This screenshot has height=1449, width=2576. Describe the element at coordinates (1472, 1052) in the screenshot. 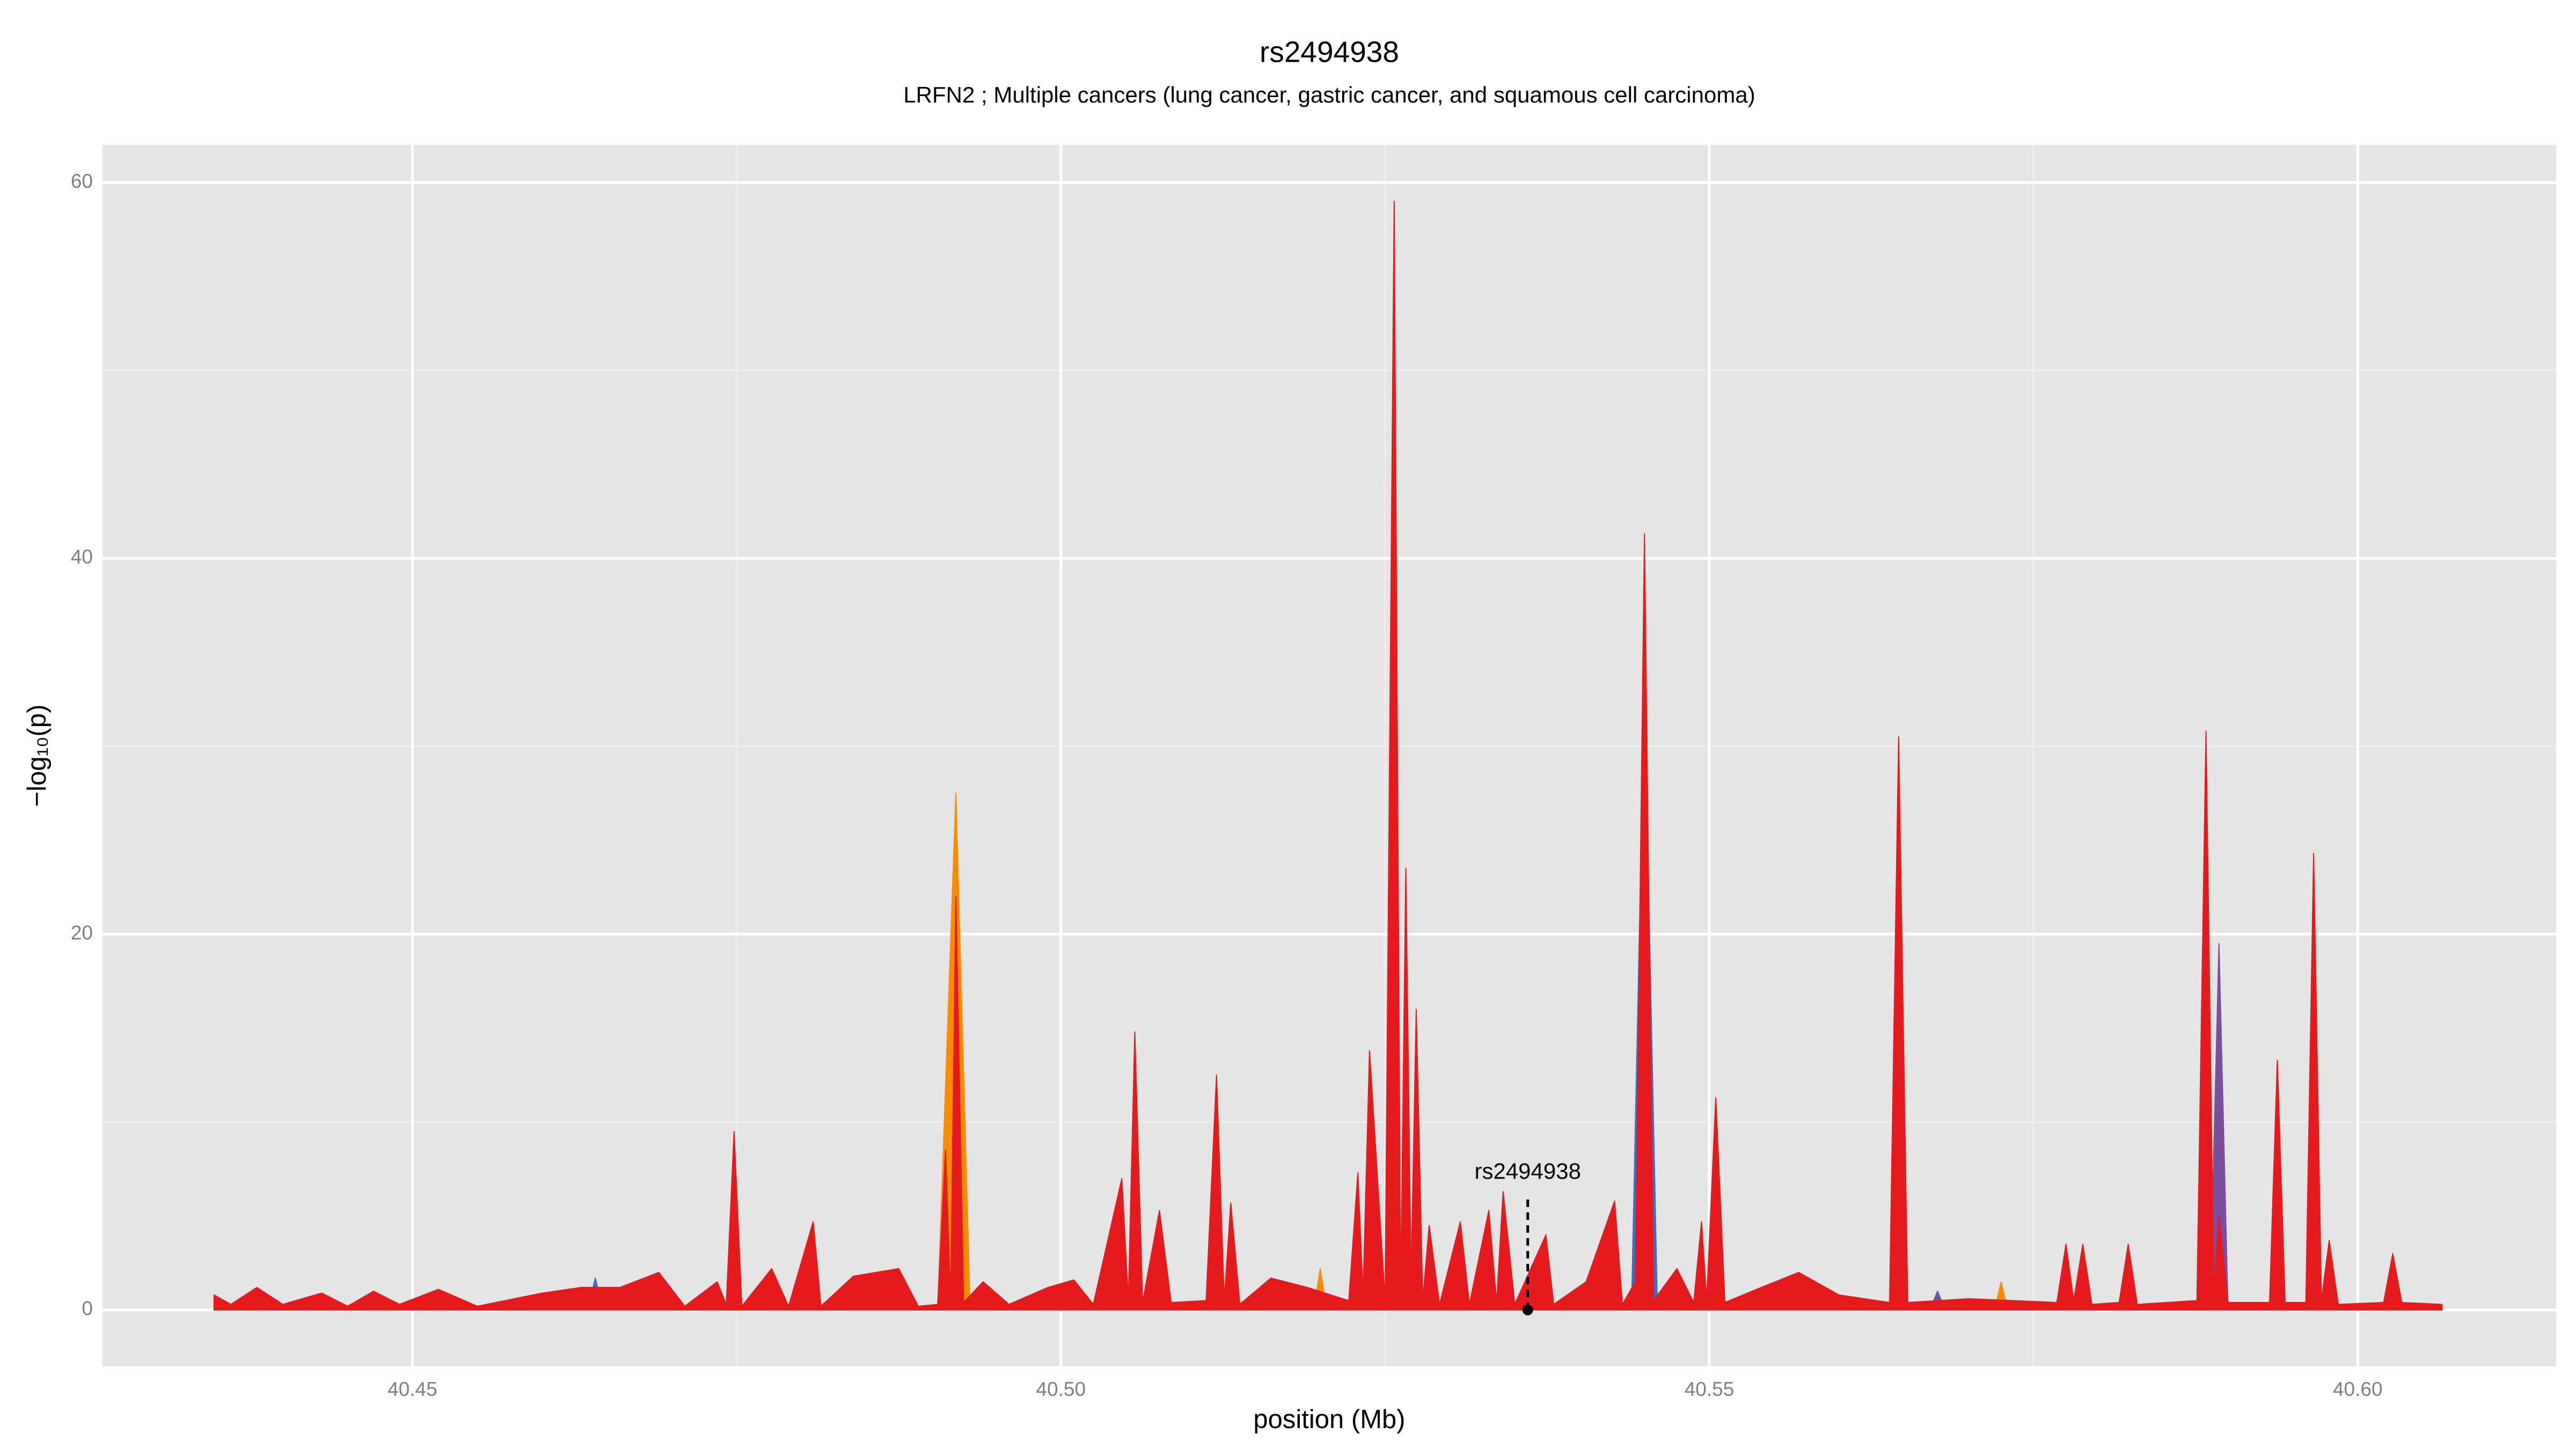

I see `area` at that location.